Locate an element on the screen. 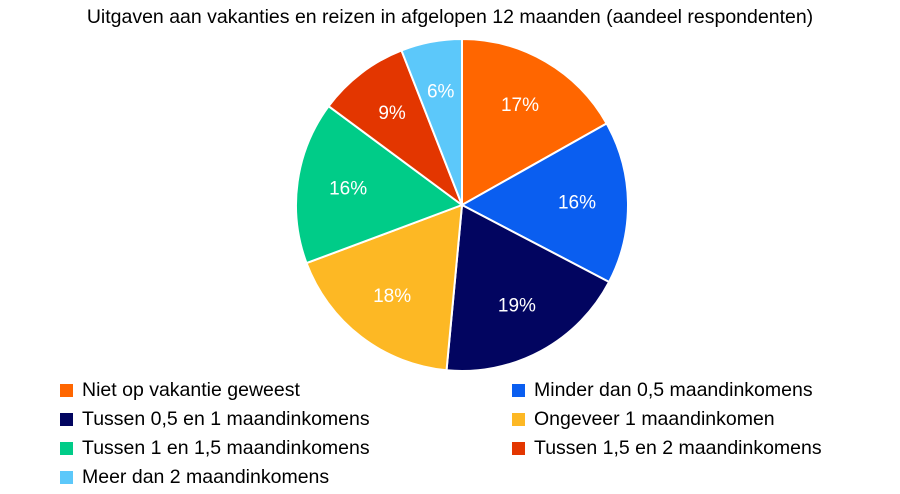 The height and width of the screenshot is (494, 900). legend-item-5: Tussen 1 en 1,5 maandinkomens is located at coordinates (286, 448).